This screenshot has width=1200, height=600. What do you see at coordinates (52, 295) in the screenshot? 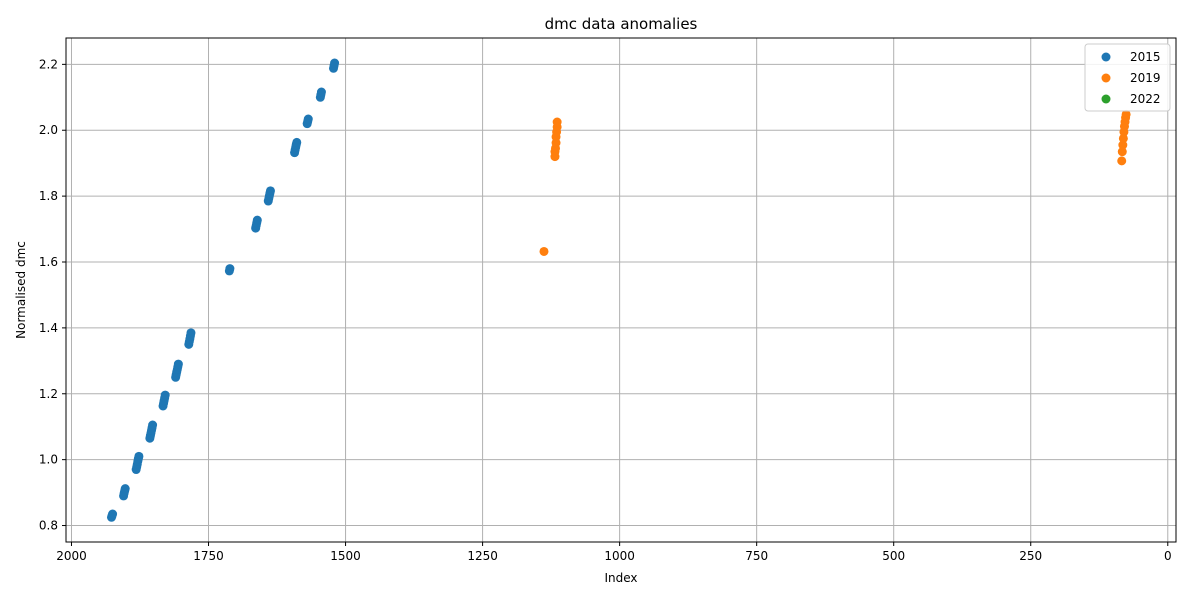
I see `y-axis-ticks: 0.8 1.0 1.2 1.4 1.6 1.8 2.0 2.2` at bounding box center [52, 295].